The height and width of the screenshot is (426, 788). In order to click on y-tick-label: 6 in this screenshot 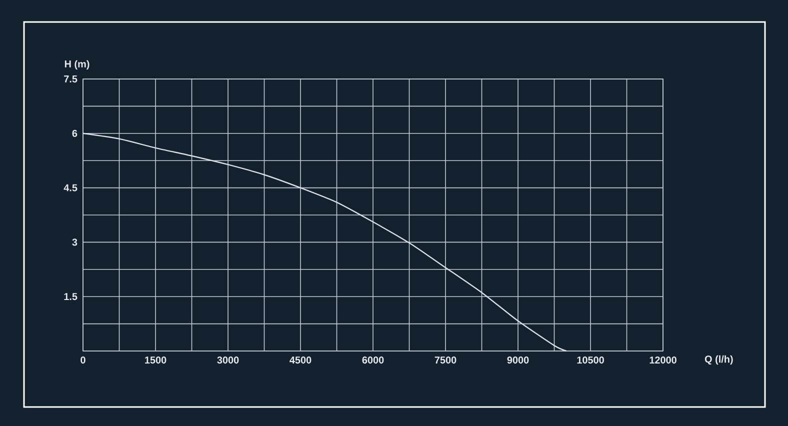, I will do `click(75, 133)`.